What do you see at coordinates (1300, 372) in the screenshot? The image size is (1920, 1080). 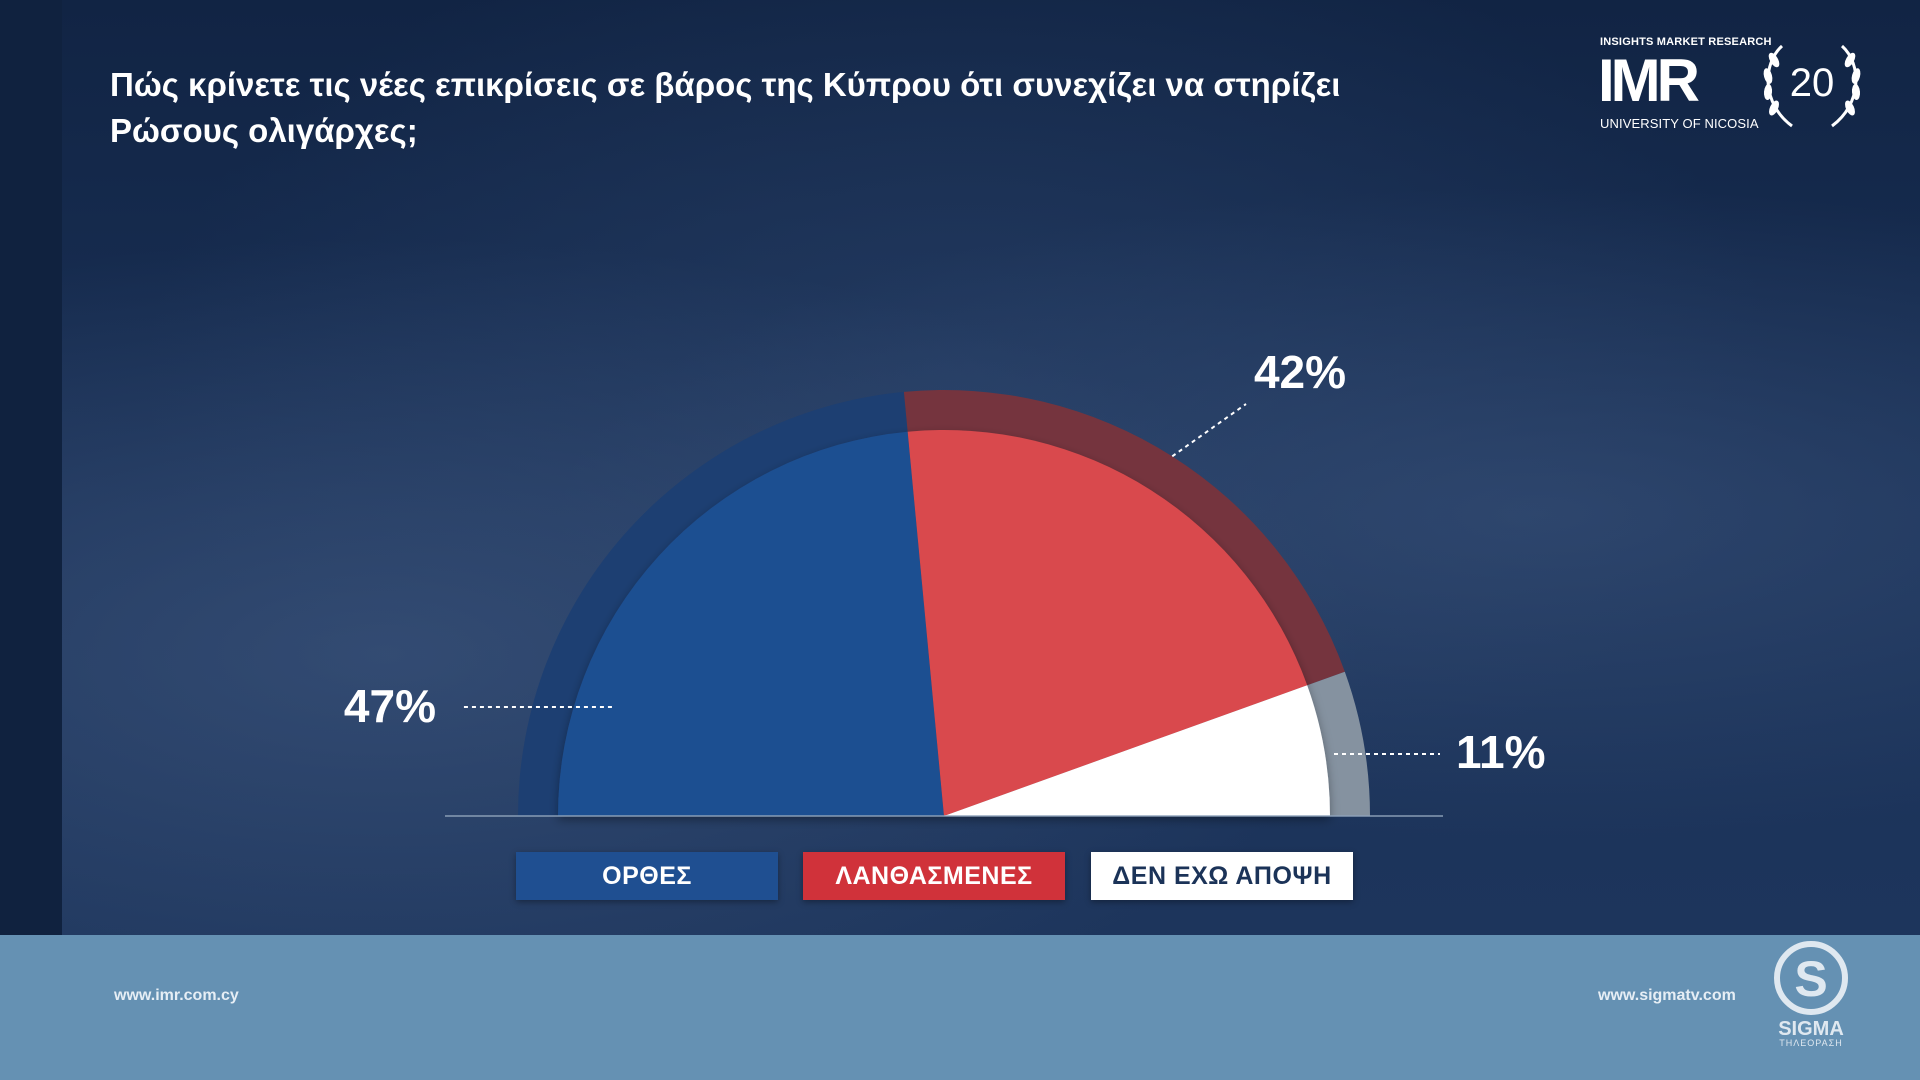 I see `data-label-lanthasmenes: 42%` at bounding box center [1300, 372].